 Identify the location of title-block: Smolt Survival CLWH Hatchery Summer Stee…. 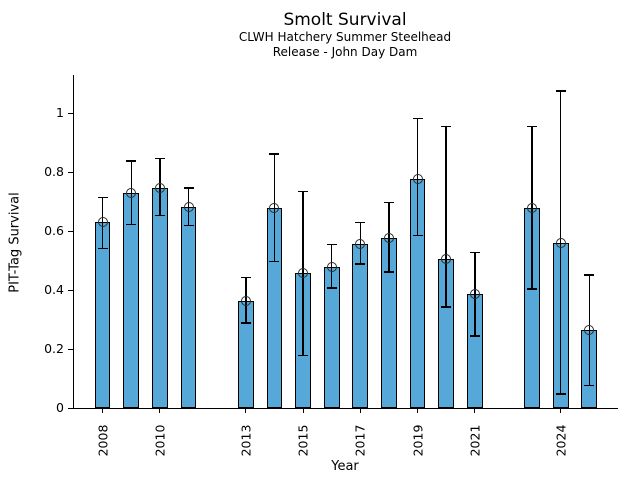
(345, 35).